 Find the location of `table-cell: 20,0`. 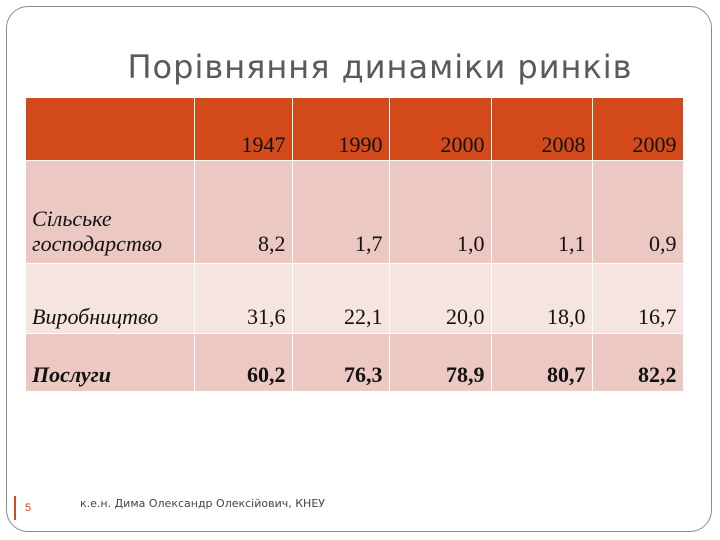

table-cell: 20,0 is located at coordinates (440, 298).